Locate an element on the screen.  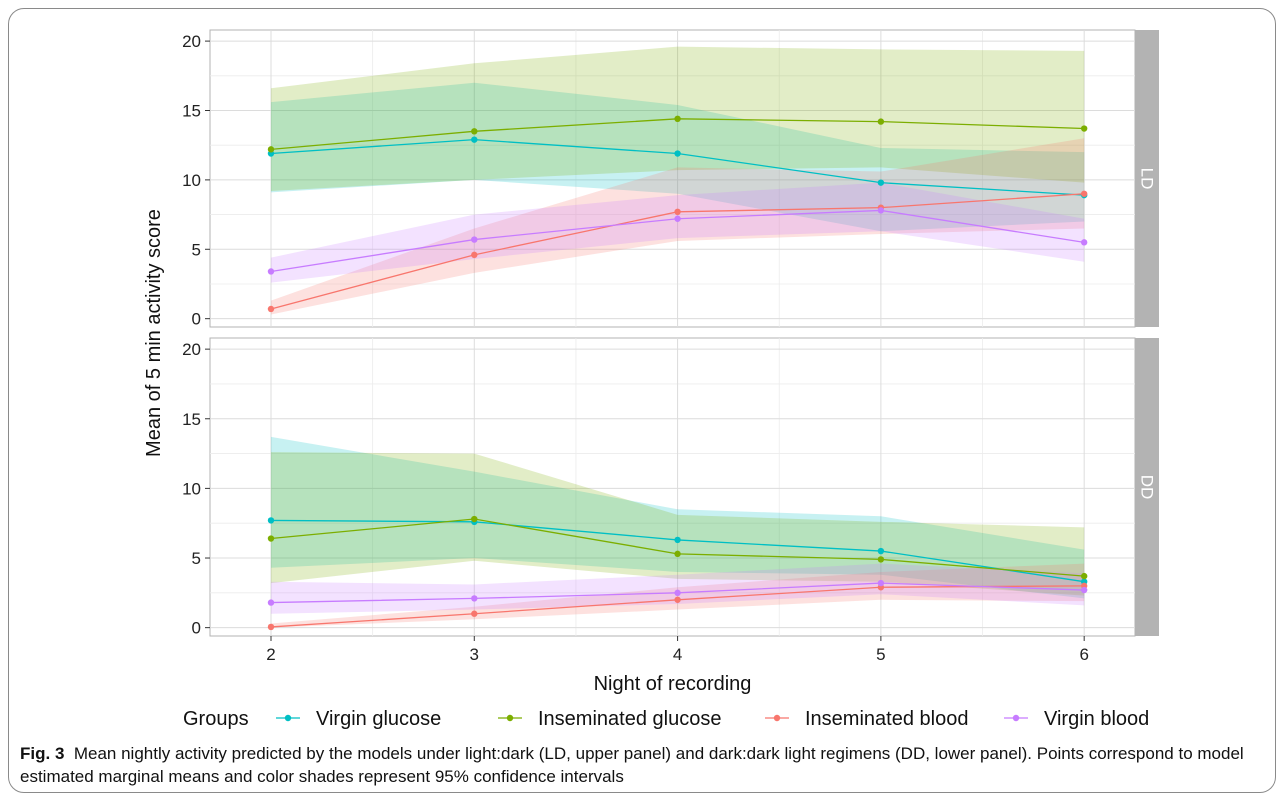
legend-title: Groups is located at coordinates (216, 719).